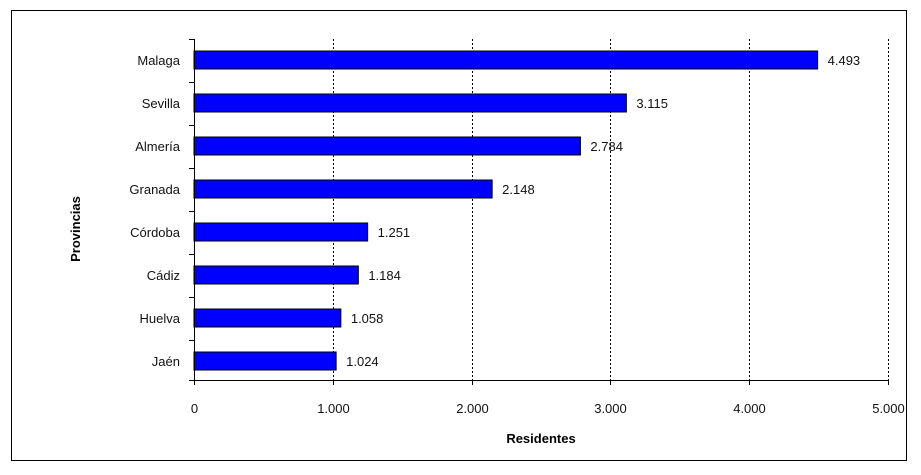 This screenshot has width=921, height=475. What do you see at coordinates (163, 275) in the screenshot?
I see `category-label-5: Cádiz` at bounding box center [163, 275].